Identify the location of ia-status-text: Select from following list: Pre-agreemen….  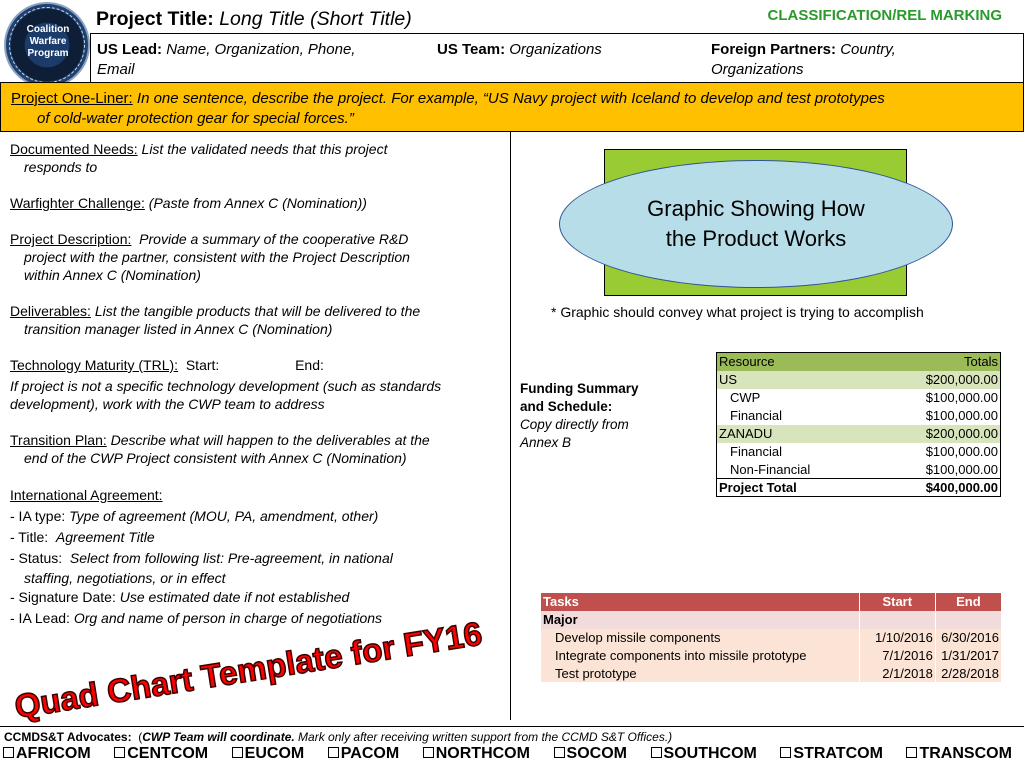
(231, 558).